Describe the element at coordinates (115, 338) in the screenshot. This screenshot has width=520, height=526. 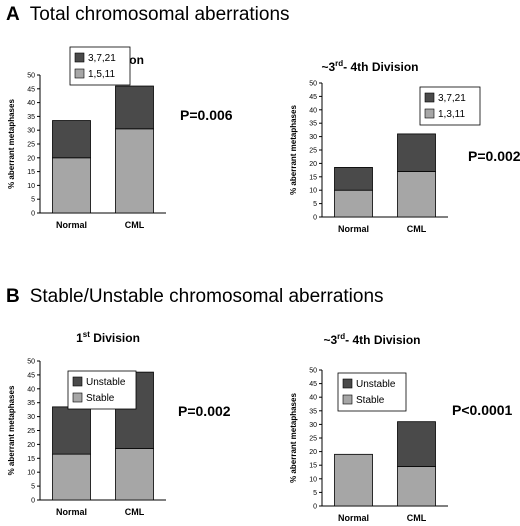
I see `chart-title-suffix: Division` at that location.